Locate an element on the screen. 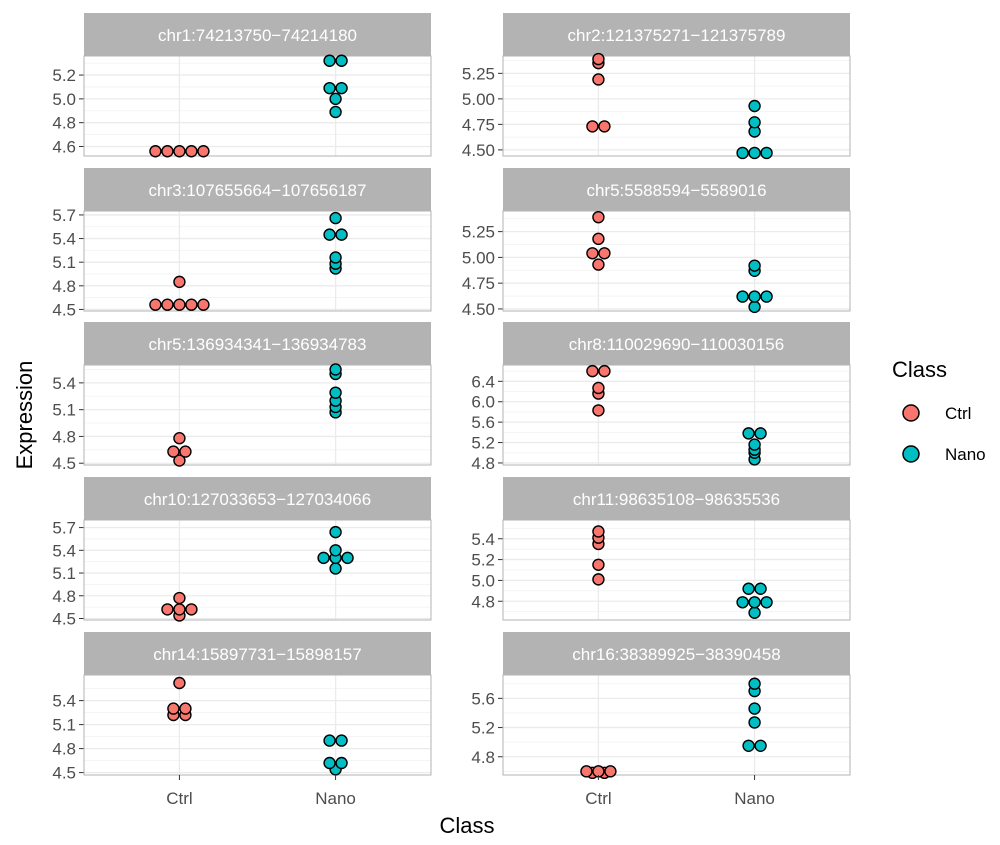 The height and width of the screenshot is (845, 1000). y-tick-label: 4.75 is located at coordinates (478, 283).